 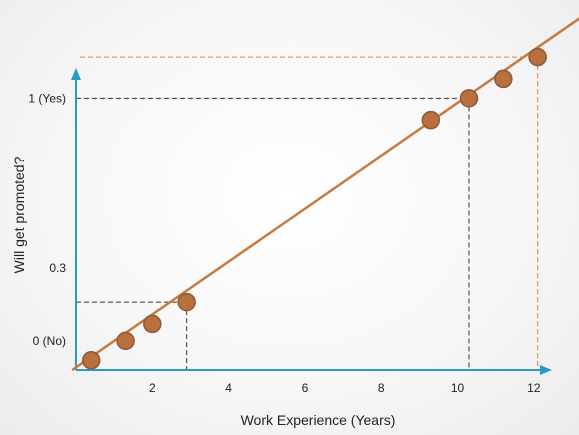 What do you see at coordinates (318, 420) in the screenshot?
I see `x-axis-title: Work Experience (Years)` at bounding box center [318, 420].